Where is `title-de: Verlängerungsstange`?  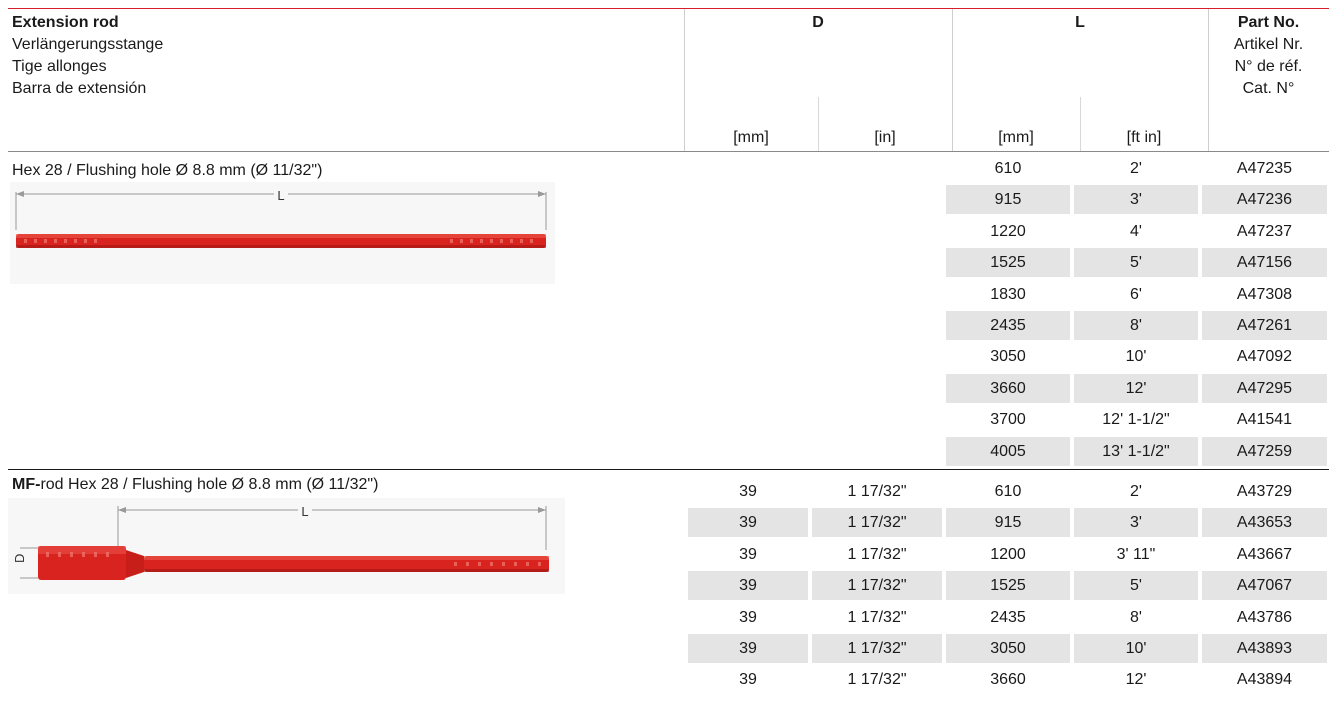
title-de: Verlängerungsstange is located at coordinates (88, 44).